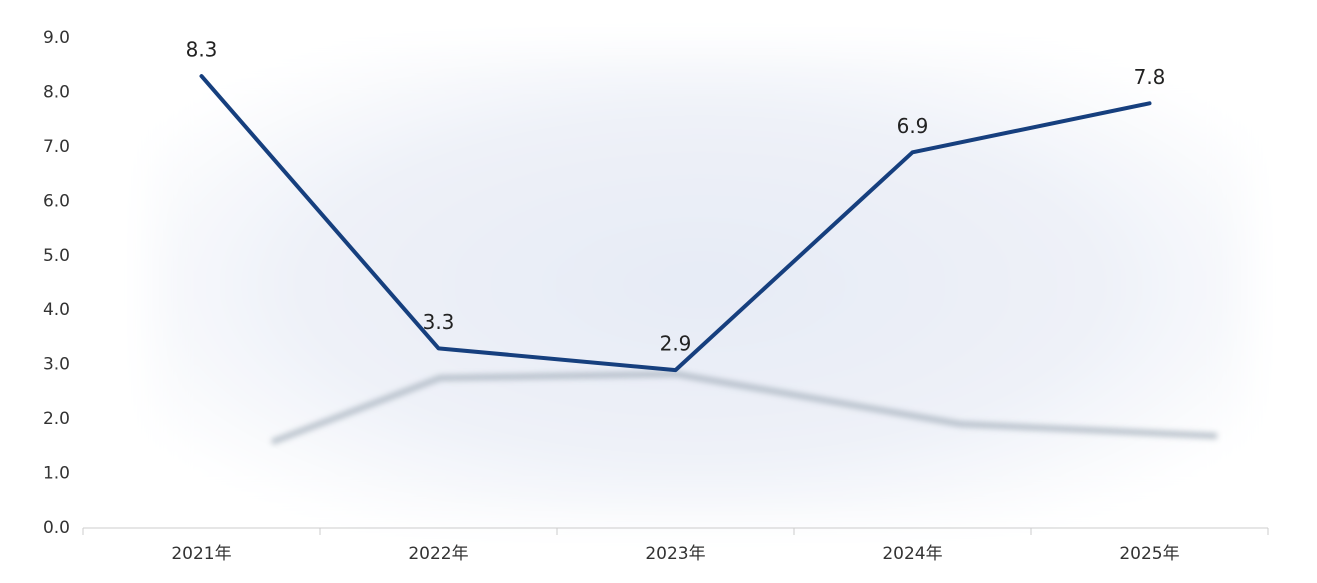  I want to click on x-tick-label: 2024年, so click(912, 554).